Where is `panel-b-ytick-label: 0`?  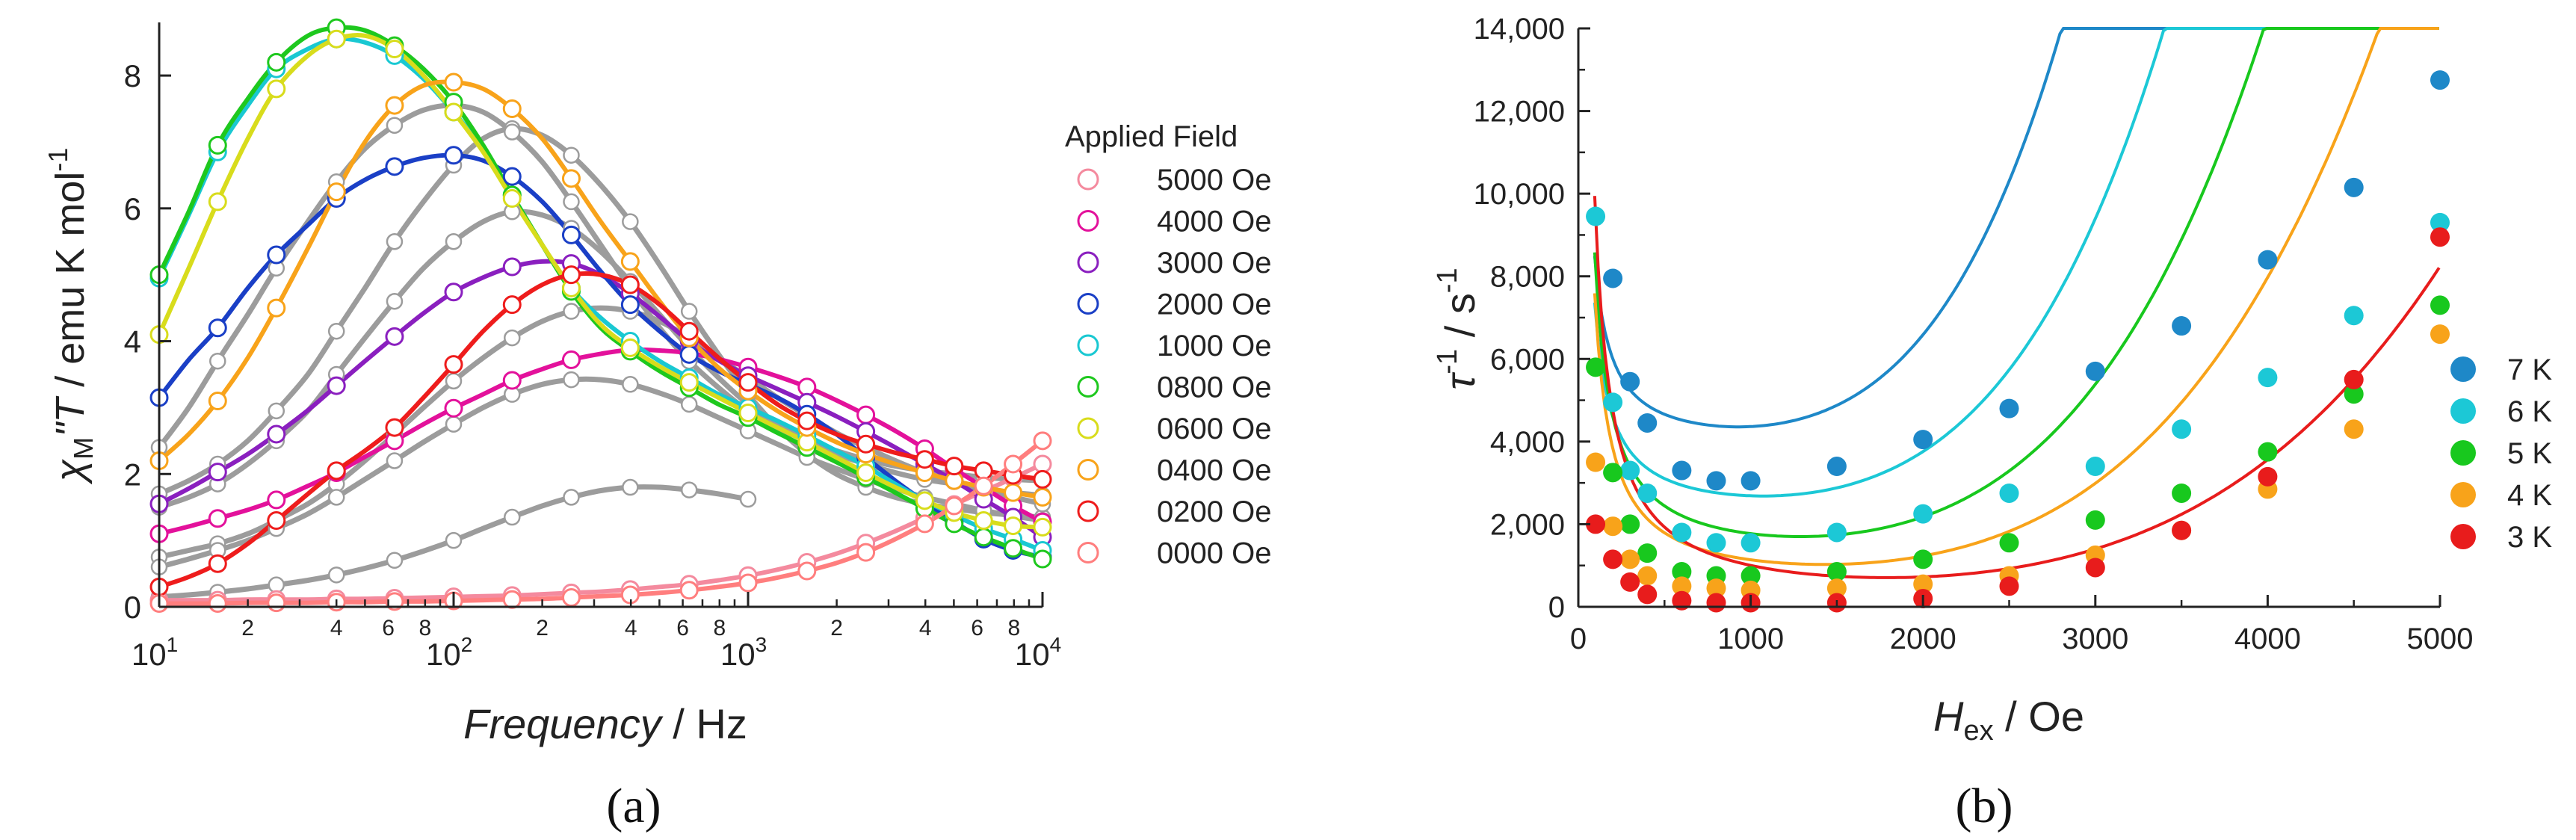
panel-b-ytick-label: 0 is located at coordinates (1556, 607).